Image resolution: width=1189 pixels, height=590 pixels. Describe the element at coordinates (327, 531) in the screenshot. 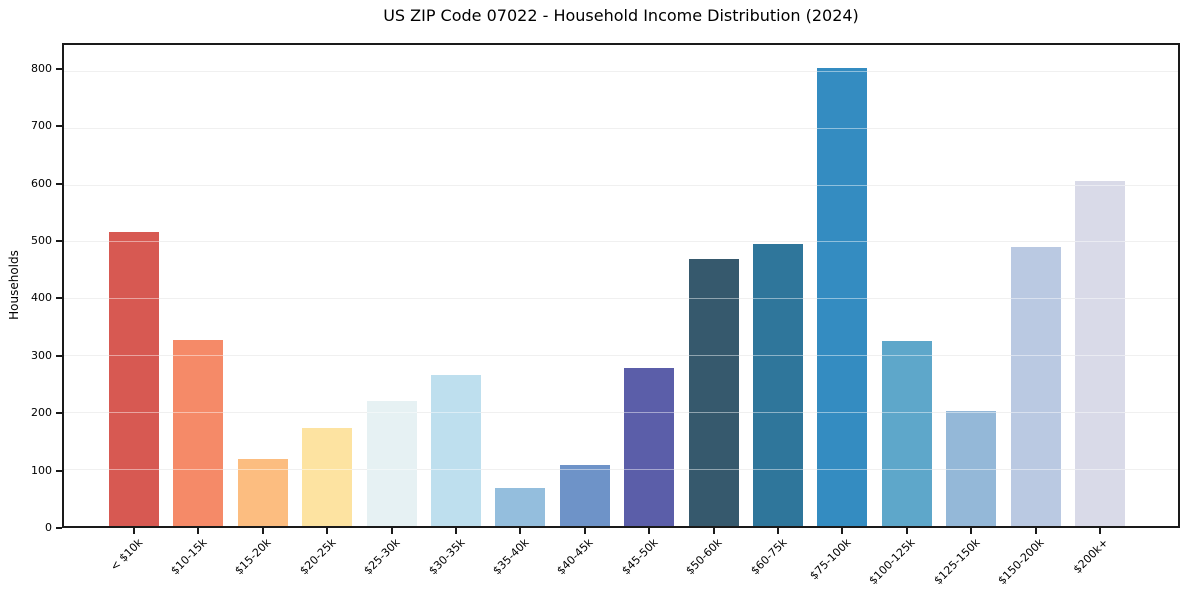

I see `x-tick-mark-$20-25k` at that location.